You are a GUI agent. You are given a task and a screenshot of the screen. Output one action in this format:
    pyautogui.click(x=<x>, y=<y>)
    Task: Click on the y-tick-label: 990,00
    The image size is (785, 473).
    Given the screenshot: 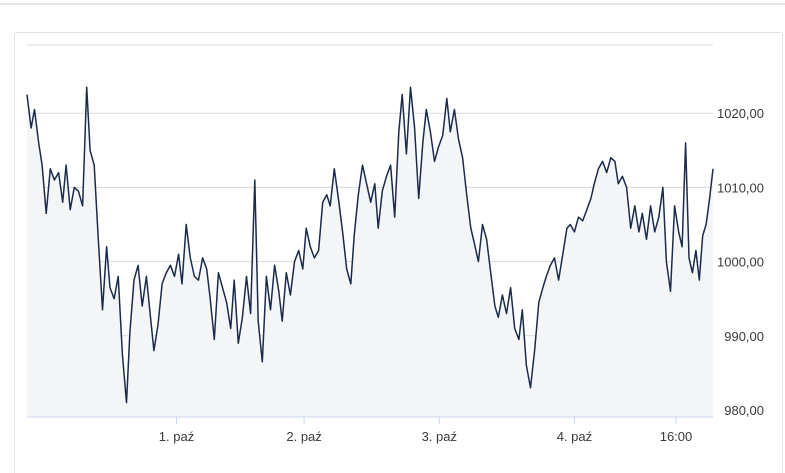 What is the action you would take?
    pyautogui.click(x=744, y=336)
    